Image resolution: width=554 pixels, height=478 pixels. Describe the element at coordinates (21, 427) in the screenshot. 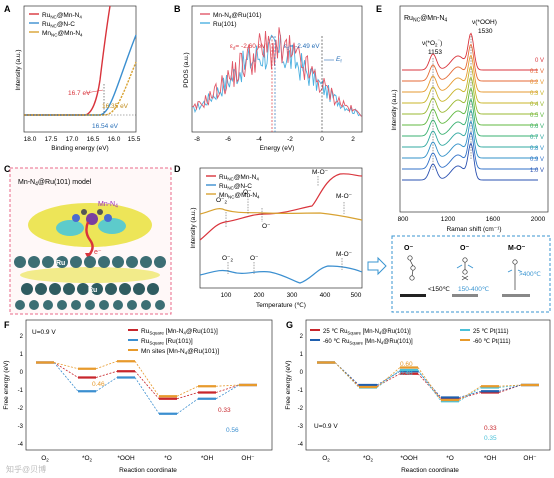

I see `svg-text: -3` at that location.